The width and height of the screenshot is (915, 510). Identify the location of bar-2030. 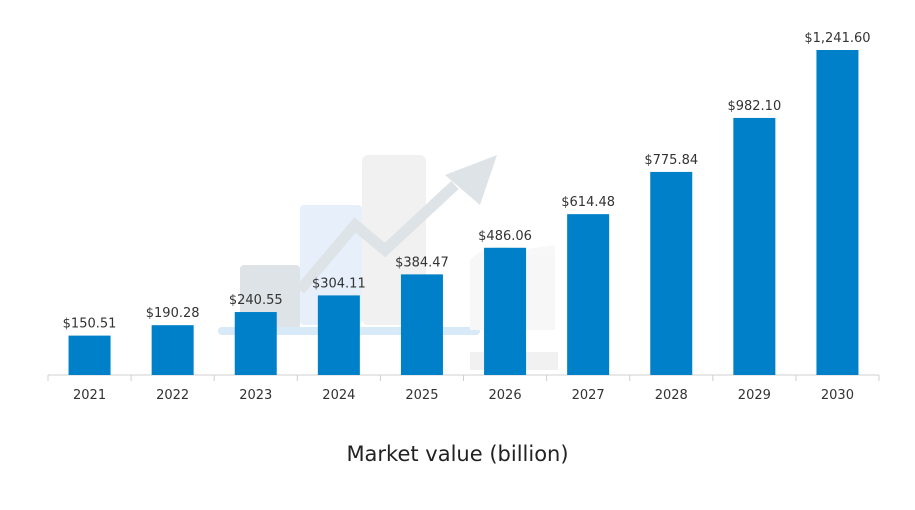
(837, 212).